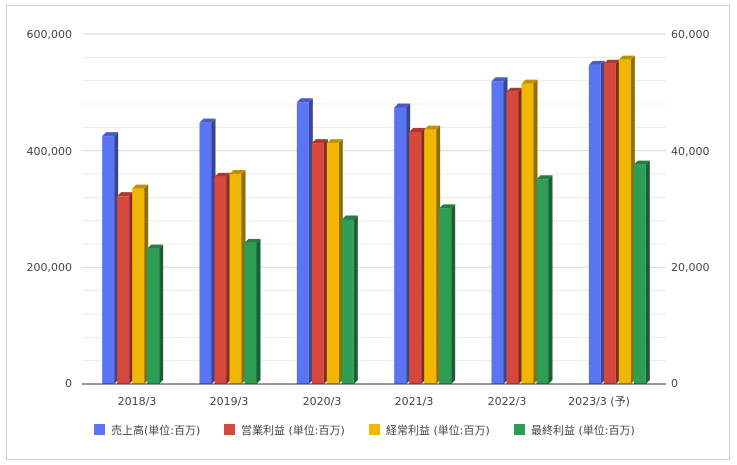 This screenshot has height=465, width=737. What do you see at coordinates (155, 430) in the screenshot?
I see `legend-label: 売上高(単位:百万)` at bounding box center [155, 430].